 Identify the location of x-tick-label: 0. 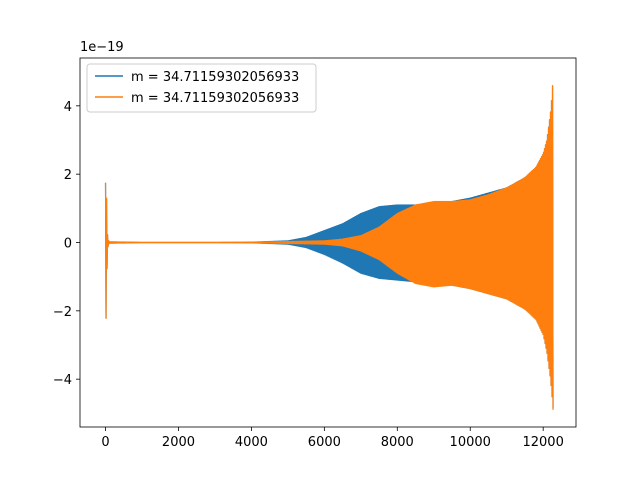
(105, 442).